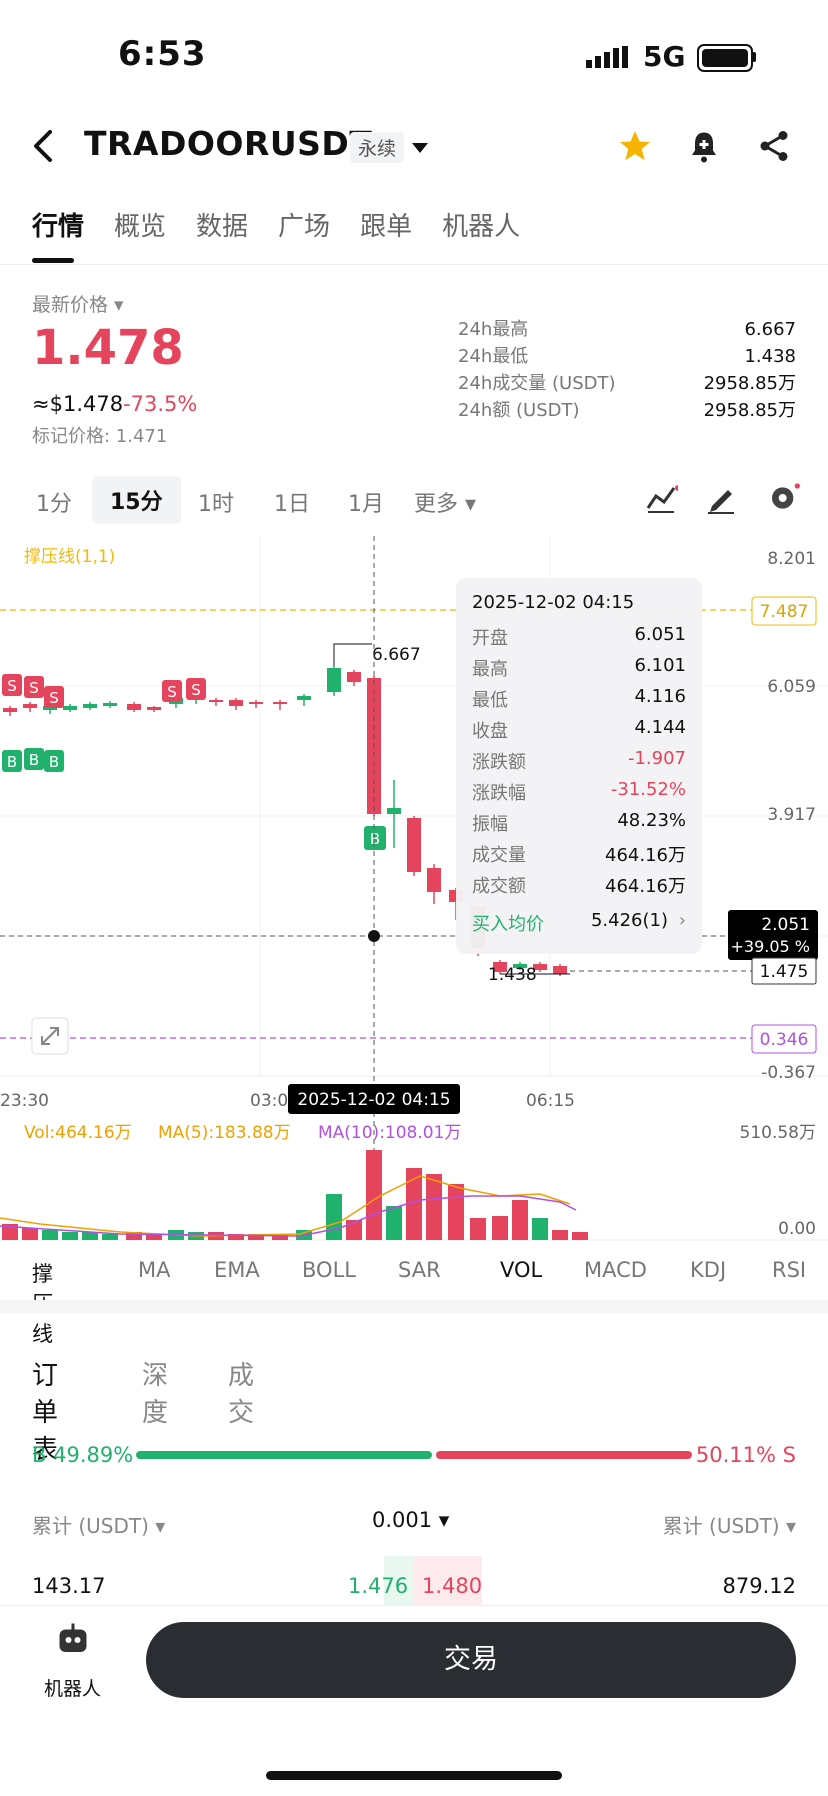 This screenshot has width=828, height=1796. What do you see at coordinates (292, 504) in the screenshot?
I see `tf-1d: 1日` at bounding box center [292, 504].